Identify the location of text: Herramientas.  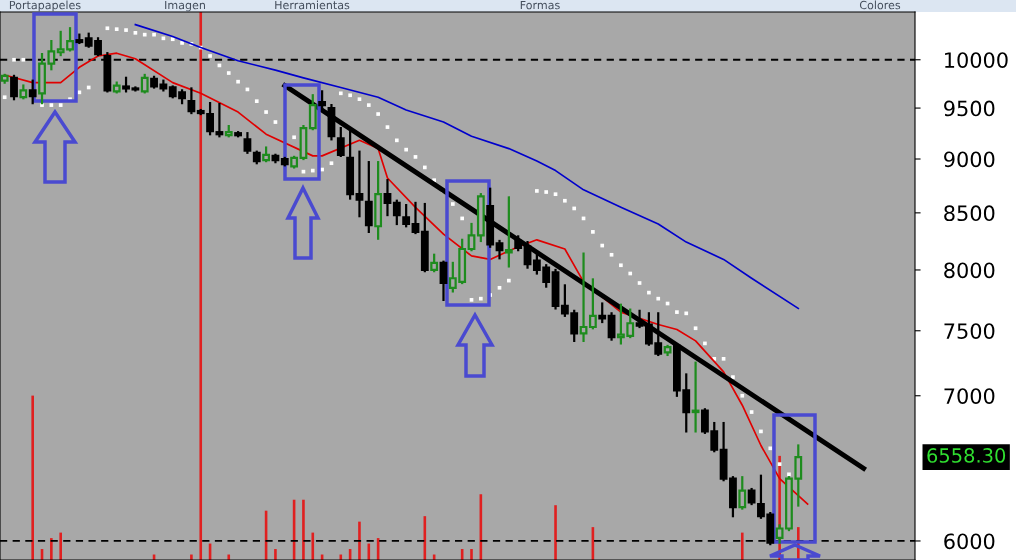
(312, 5).